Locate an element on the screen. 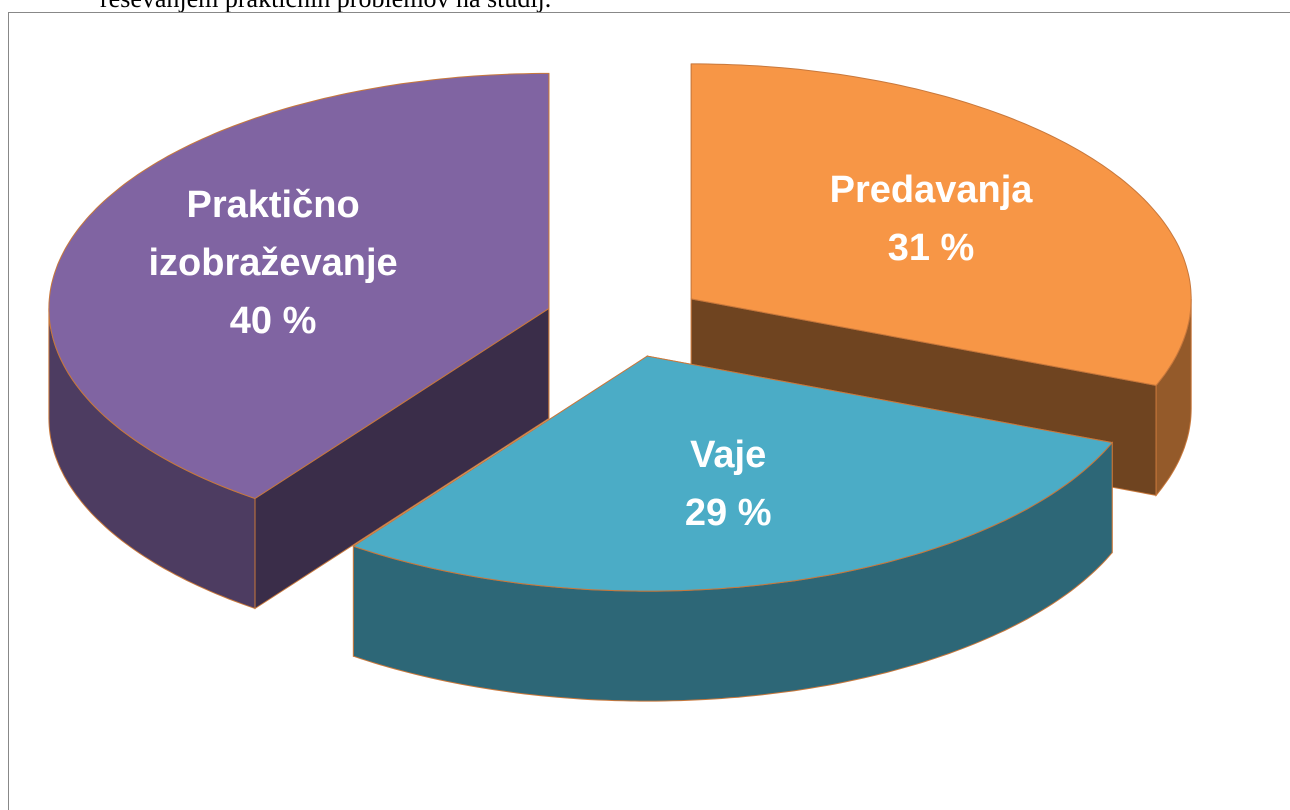 Image resolution: width=1290 pixels, height=810 pixels. slice-value-label: 40 % is located at coordinates (273, 321).